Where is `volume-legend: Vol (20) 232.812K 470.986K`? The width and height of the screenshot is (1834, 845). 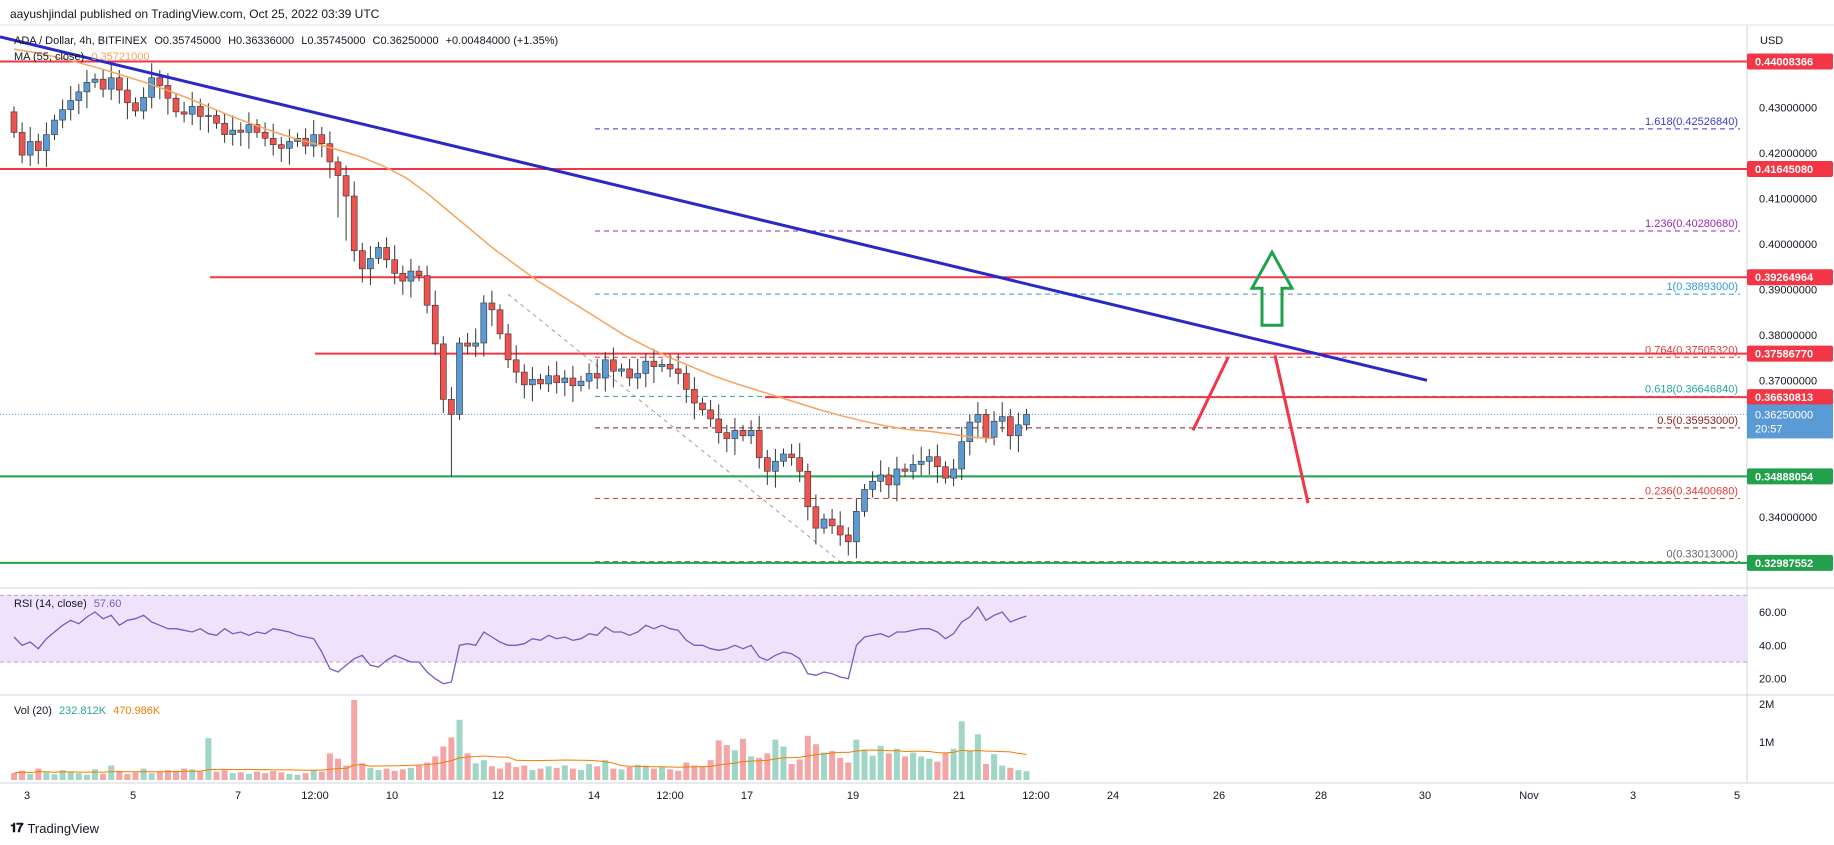
volume-legend: Vol (20) 232.812K 470.986K is located at coordinates (87, 711).